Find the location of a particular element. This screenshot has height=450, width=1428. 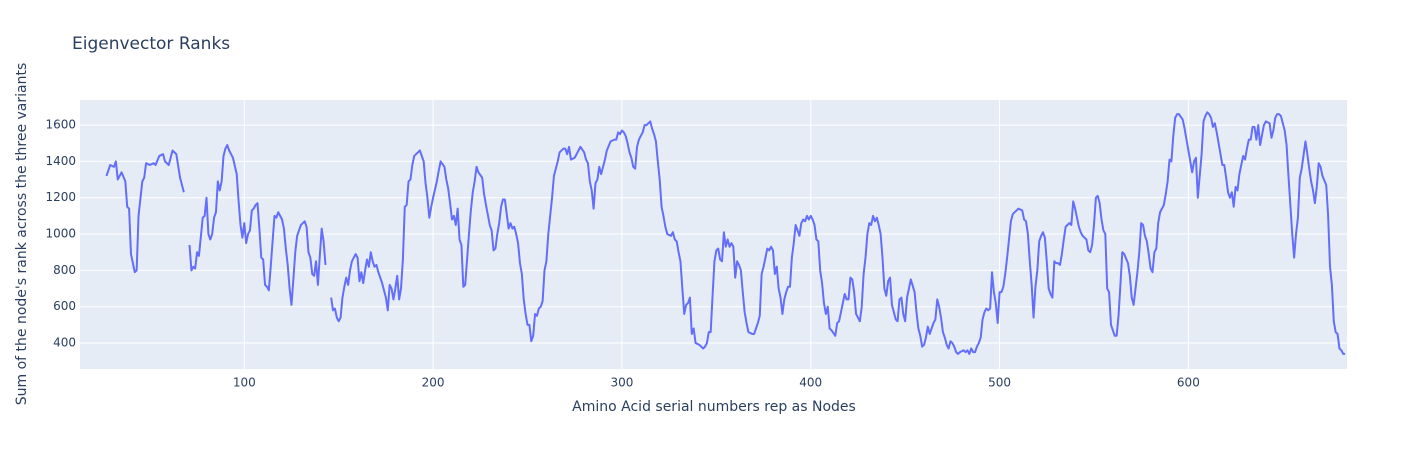

x-tick-label: 600 is located at coordinates (1188, 383).